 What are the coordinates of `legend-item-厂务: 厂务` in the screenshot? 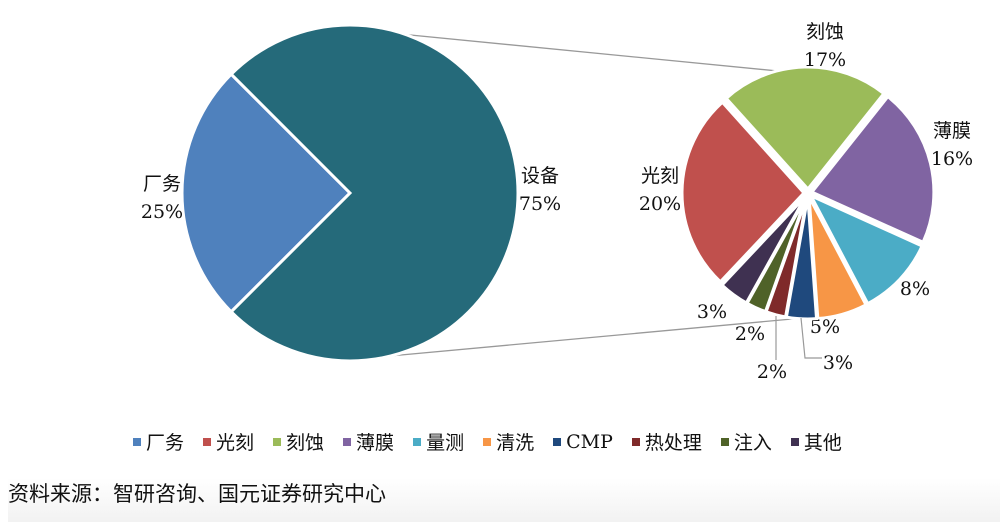 It's located at (158, 441).